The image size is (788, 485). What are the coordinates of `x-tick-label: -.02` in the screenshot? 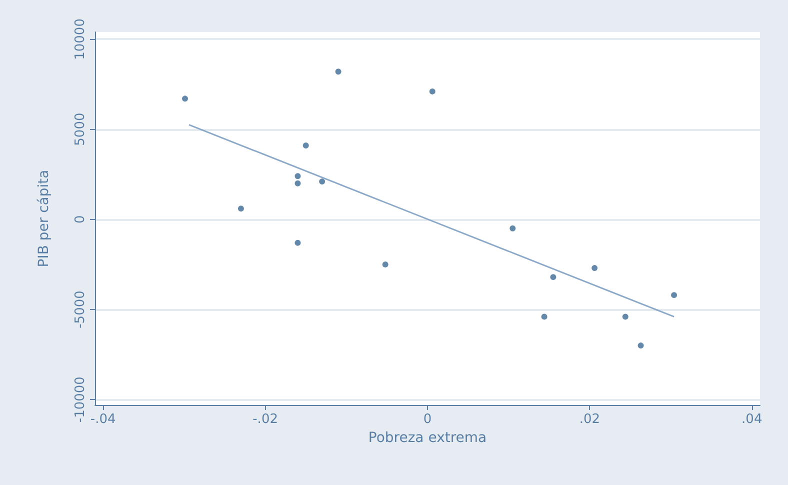 It's located at (265, 419).